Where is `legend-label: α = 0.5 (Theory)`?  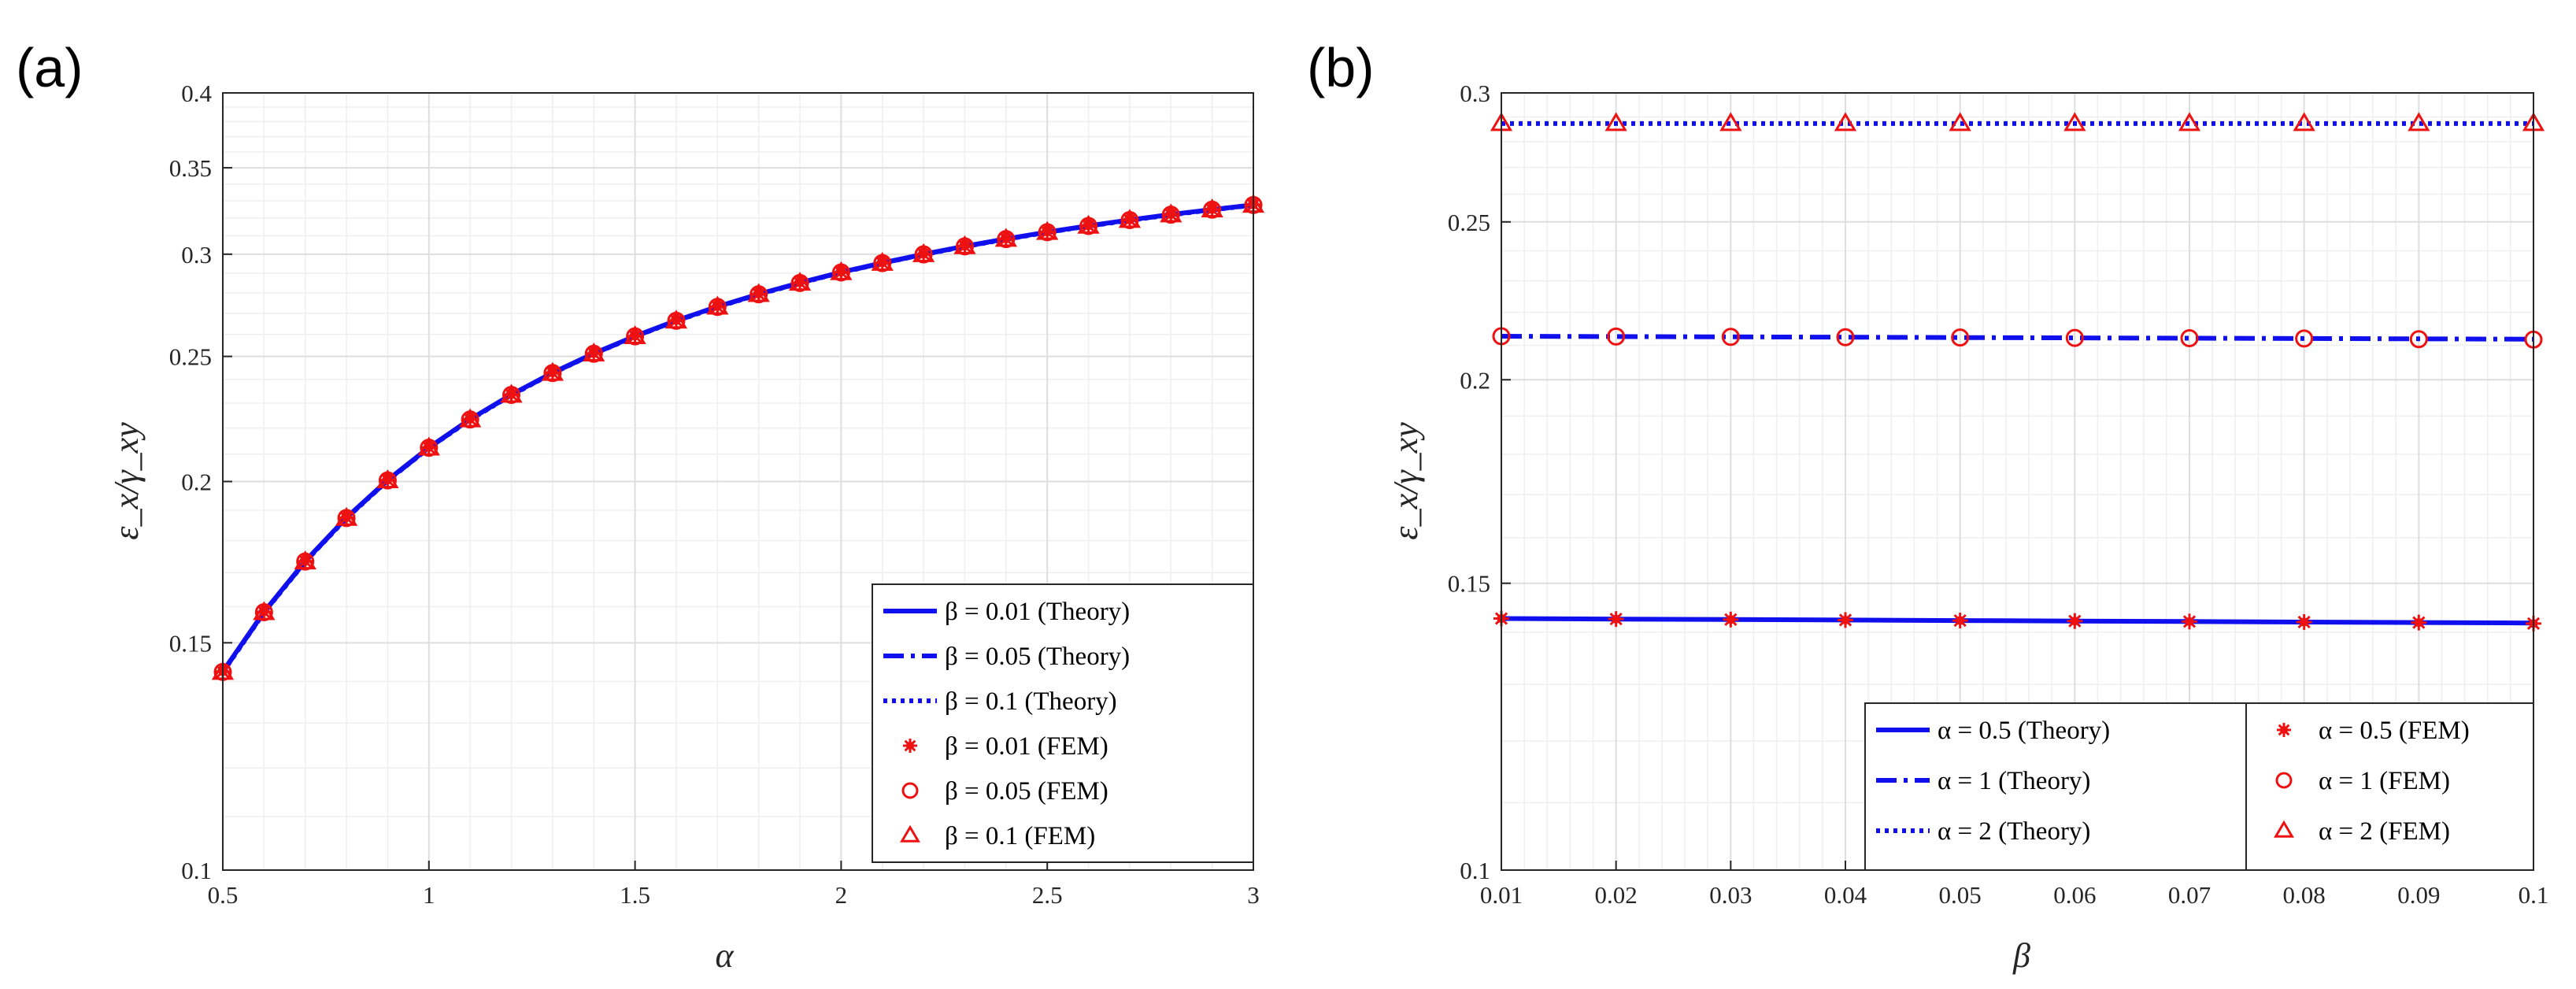 legend-label: α = 0.5 (Theory) is located at coordinates (2024, 731).